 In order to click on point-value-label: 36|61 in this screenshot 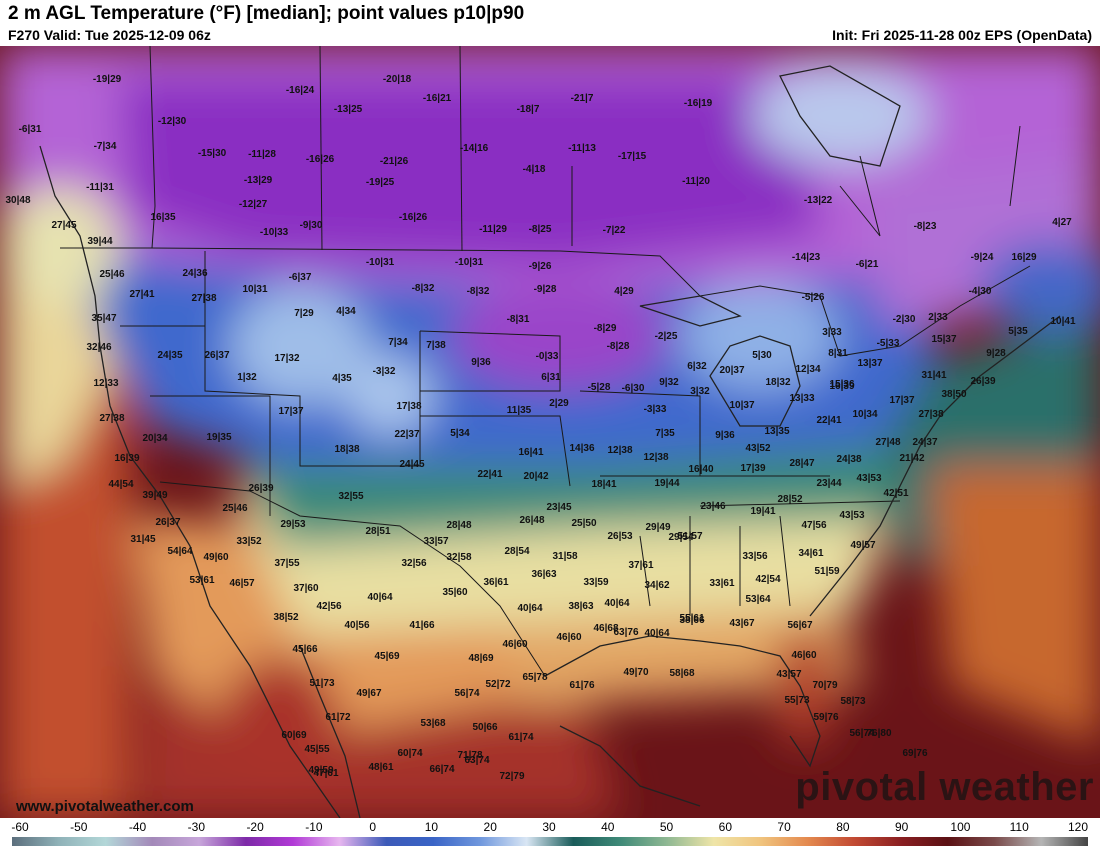, I will do `click(495, 582)`.